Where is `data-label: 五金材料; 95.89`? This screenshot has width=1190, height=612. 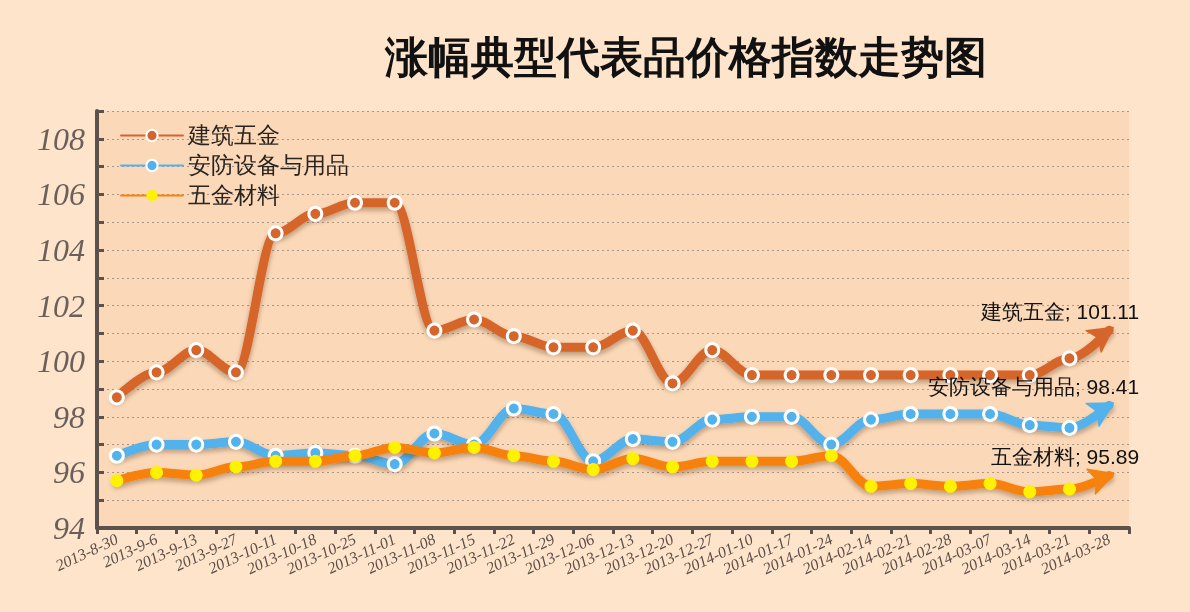
data-label: 五金材料; 95.89 is located at coordinates (1065, 457).